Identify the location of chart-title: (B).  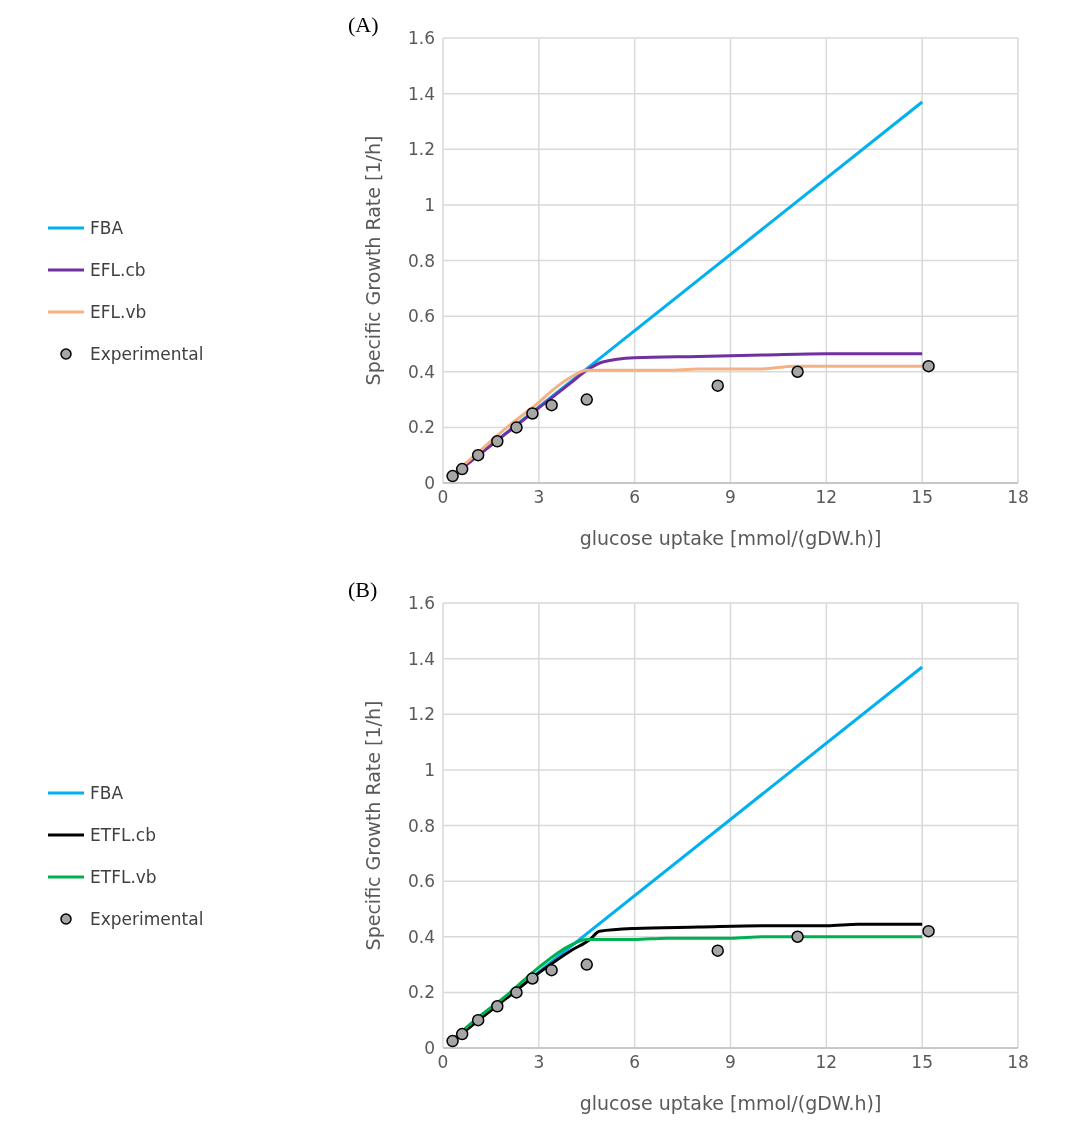
(363, 589).